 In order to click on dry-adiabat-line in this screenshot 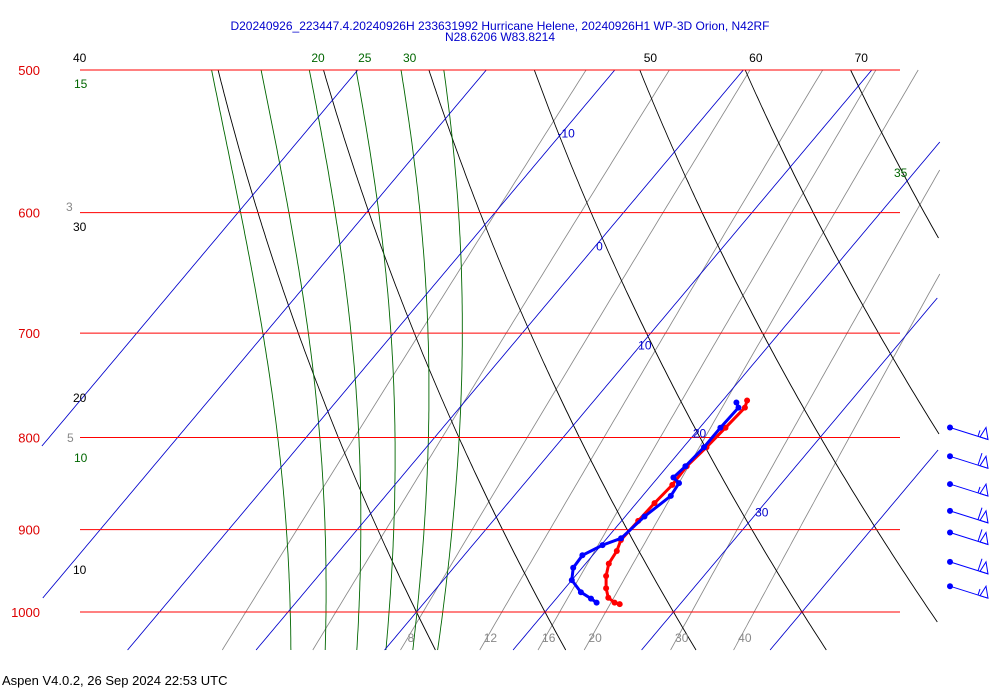, I will do `click(842, 252)`.